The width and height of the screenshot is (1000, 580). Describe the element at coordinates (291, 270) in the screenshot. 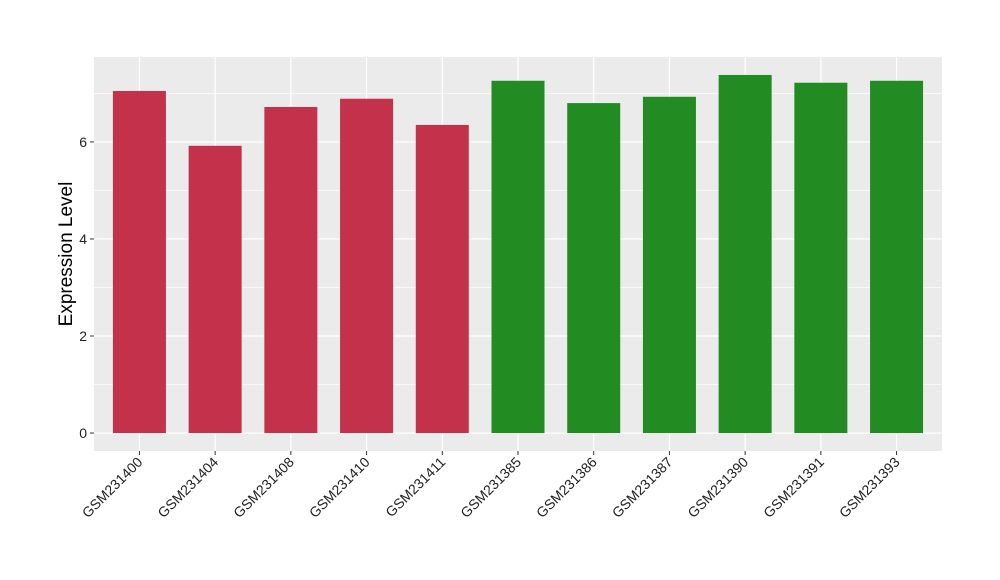

I see `bar-GSM231408` at that location.